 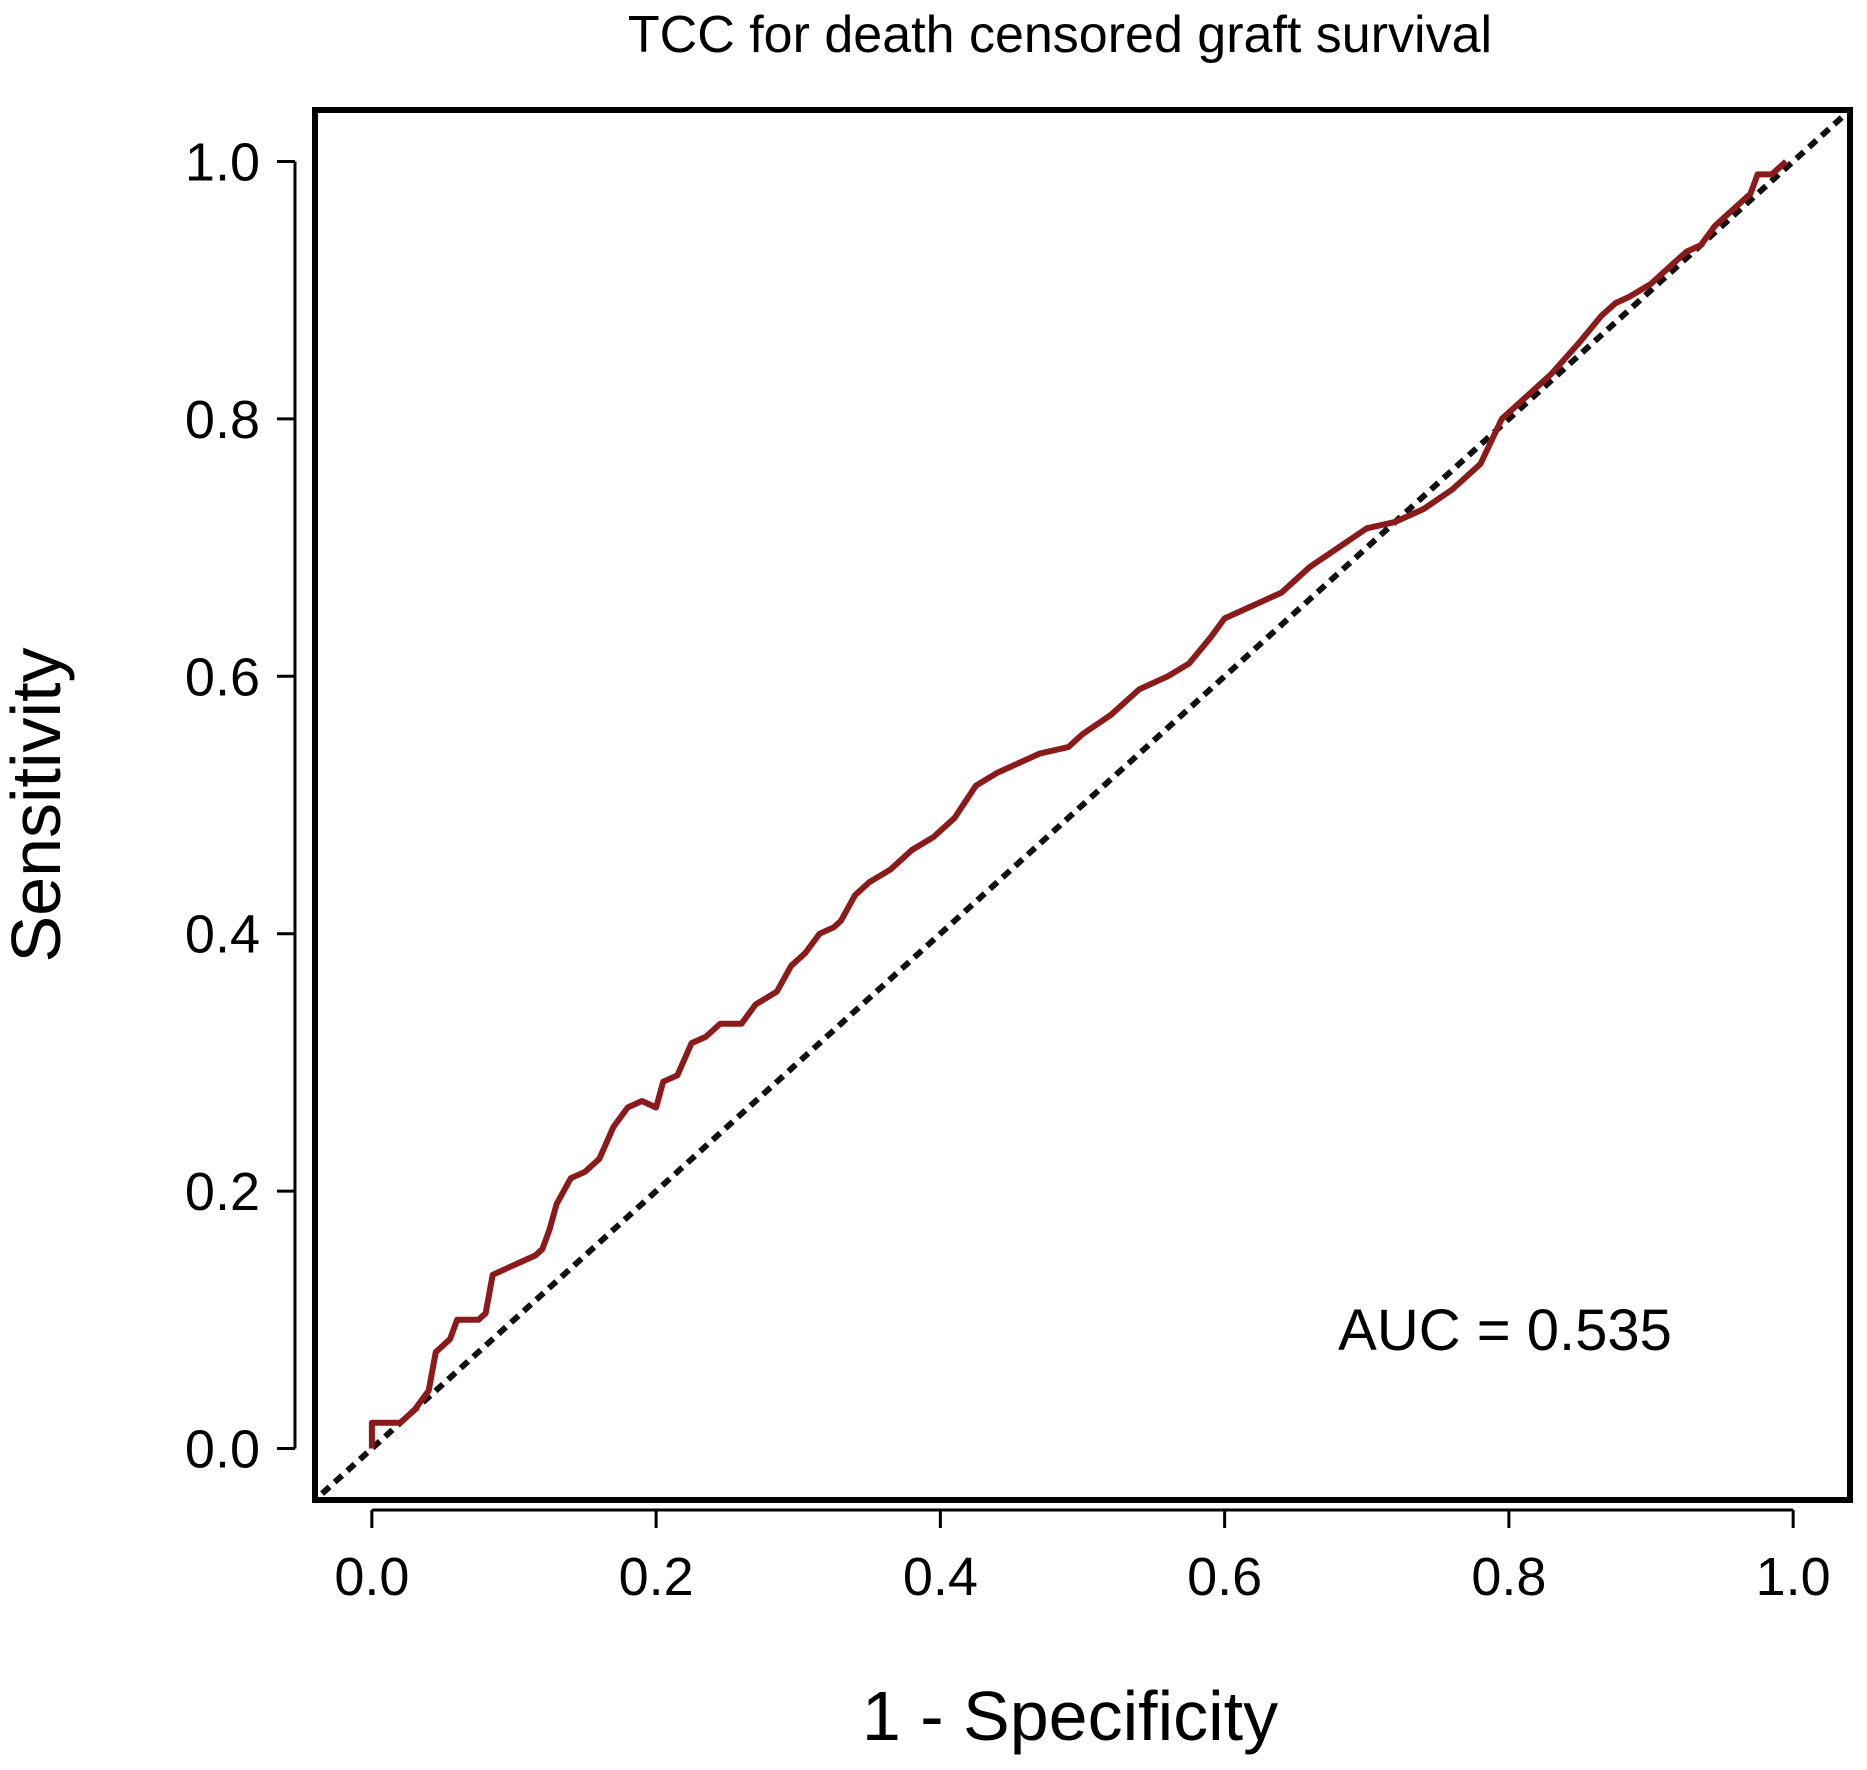 What do you see at coordinates (222, 1450) in the screenshot?
I see `y-tick-label: 0.0` at bounding box center [222, 1450].